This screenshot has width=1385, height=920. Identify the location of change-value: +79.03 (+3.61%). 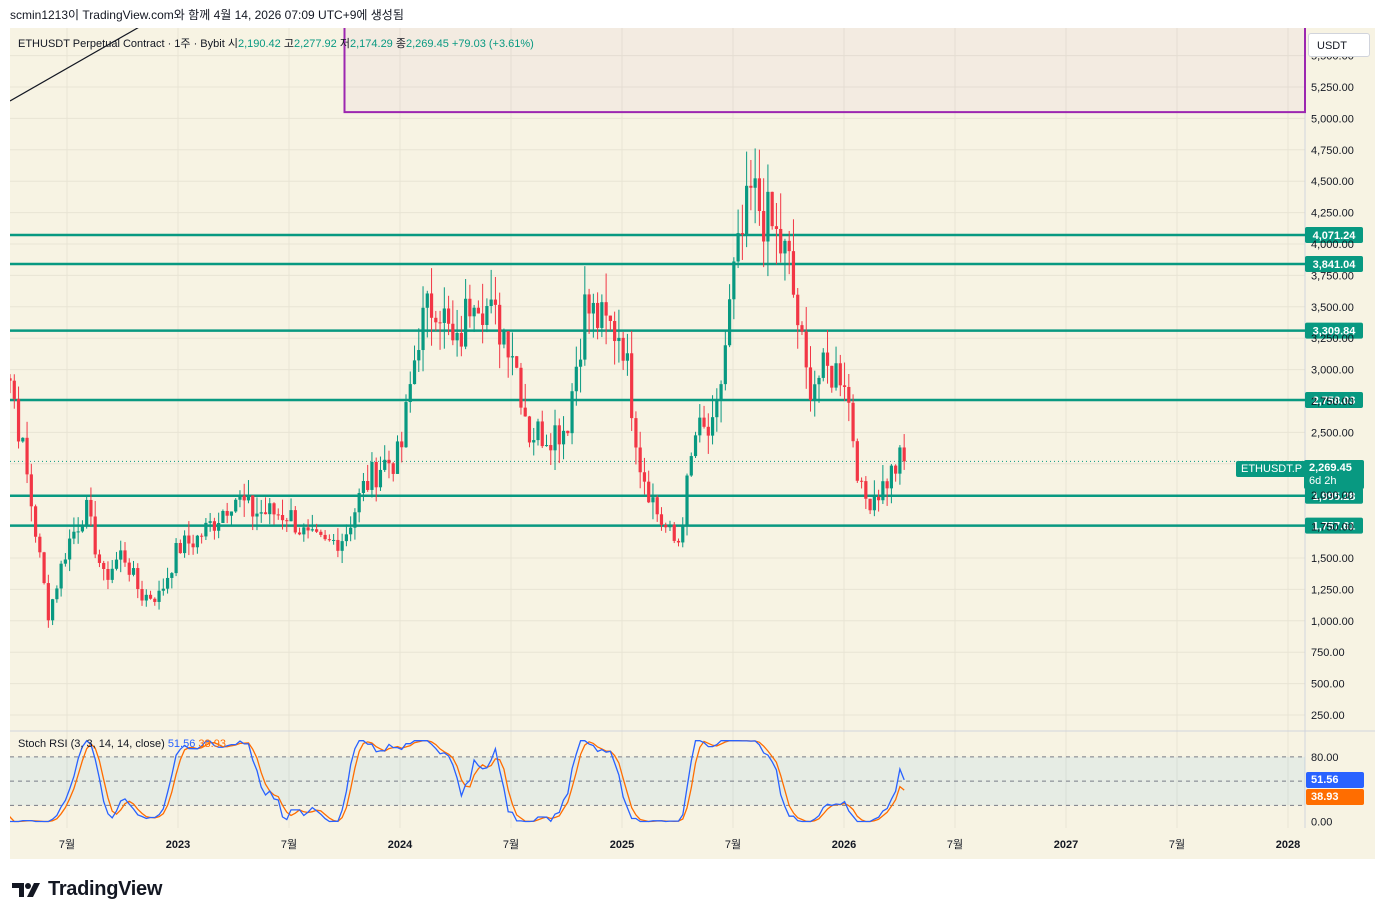
(492, 44).